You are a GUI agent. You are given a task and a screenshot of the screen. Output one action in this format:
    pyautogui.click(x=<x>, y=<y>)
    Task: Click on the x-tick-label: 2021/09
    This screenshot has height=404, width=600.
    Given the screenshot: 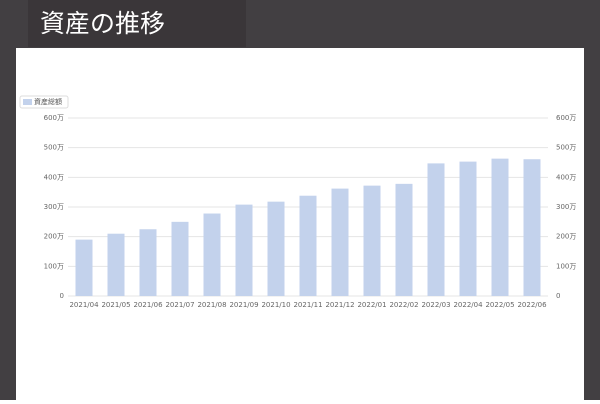 What is the action you would take?
    pyautogui.click(x=243, y=305)
    